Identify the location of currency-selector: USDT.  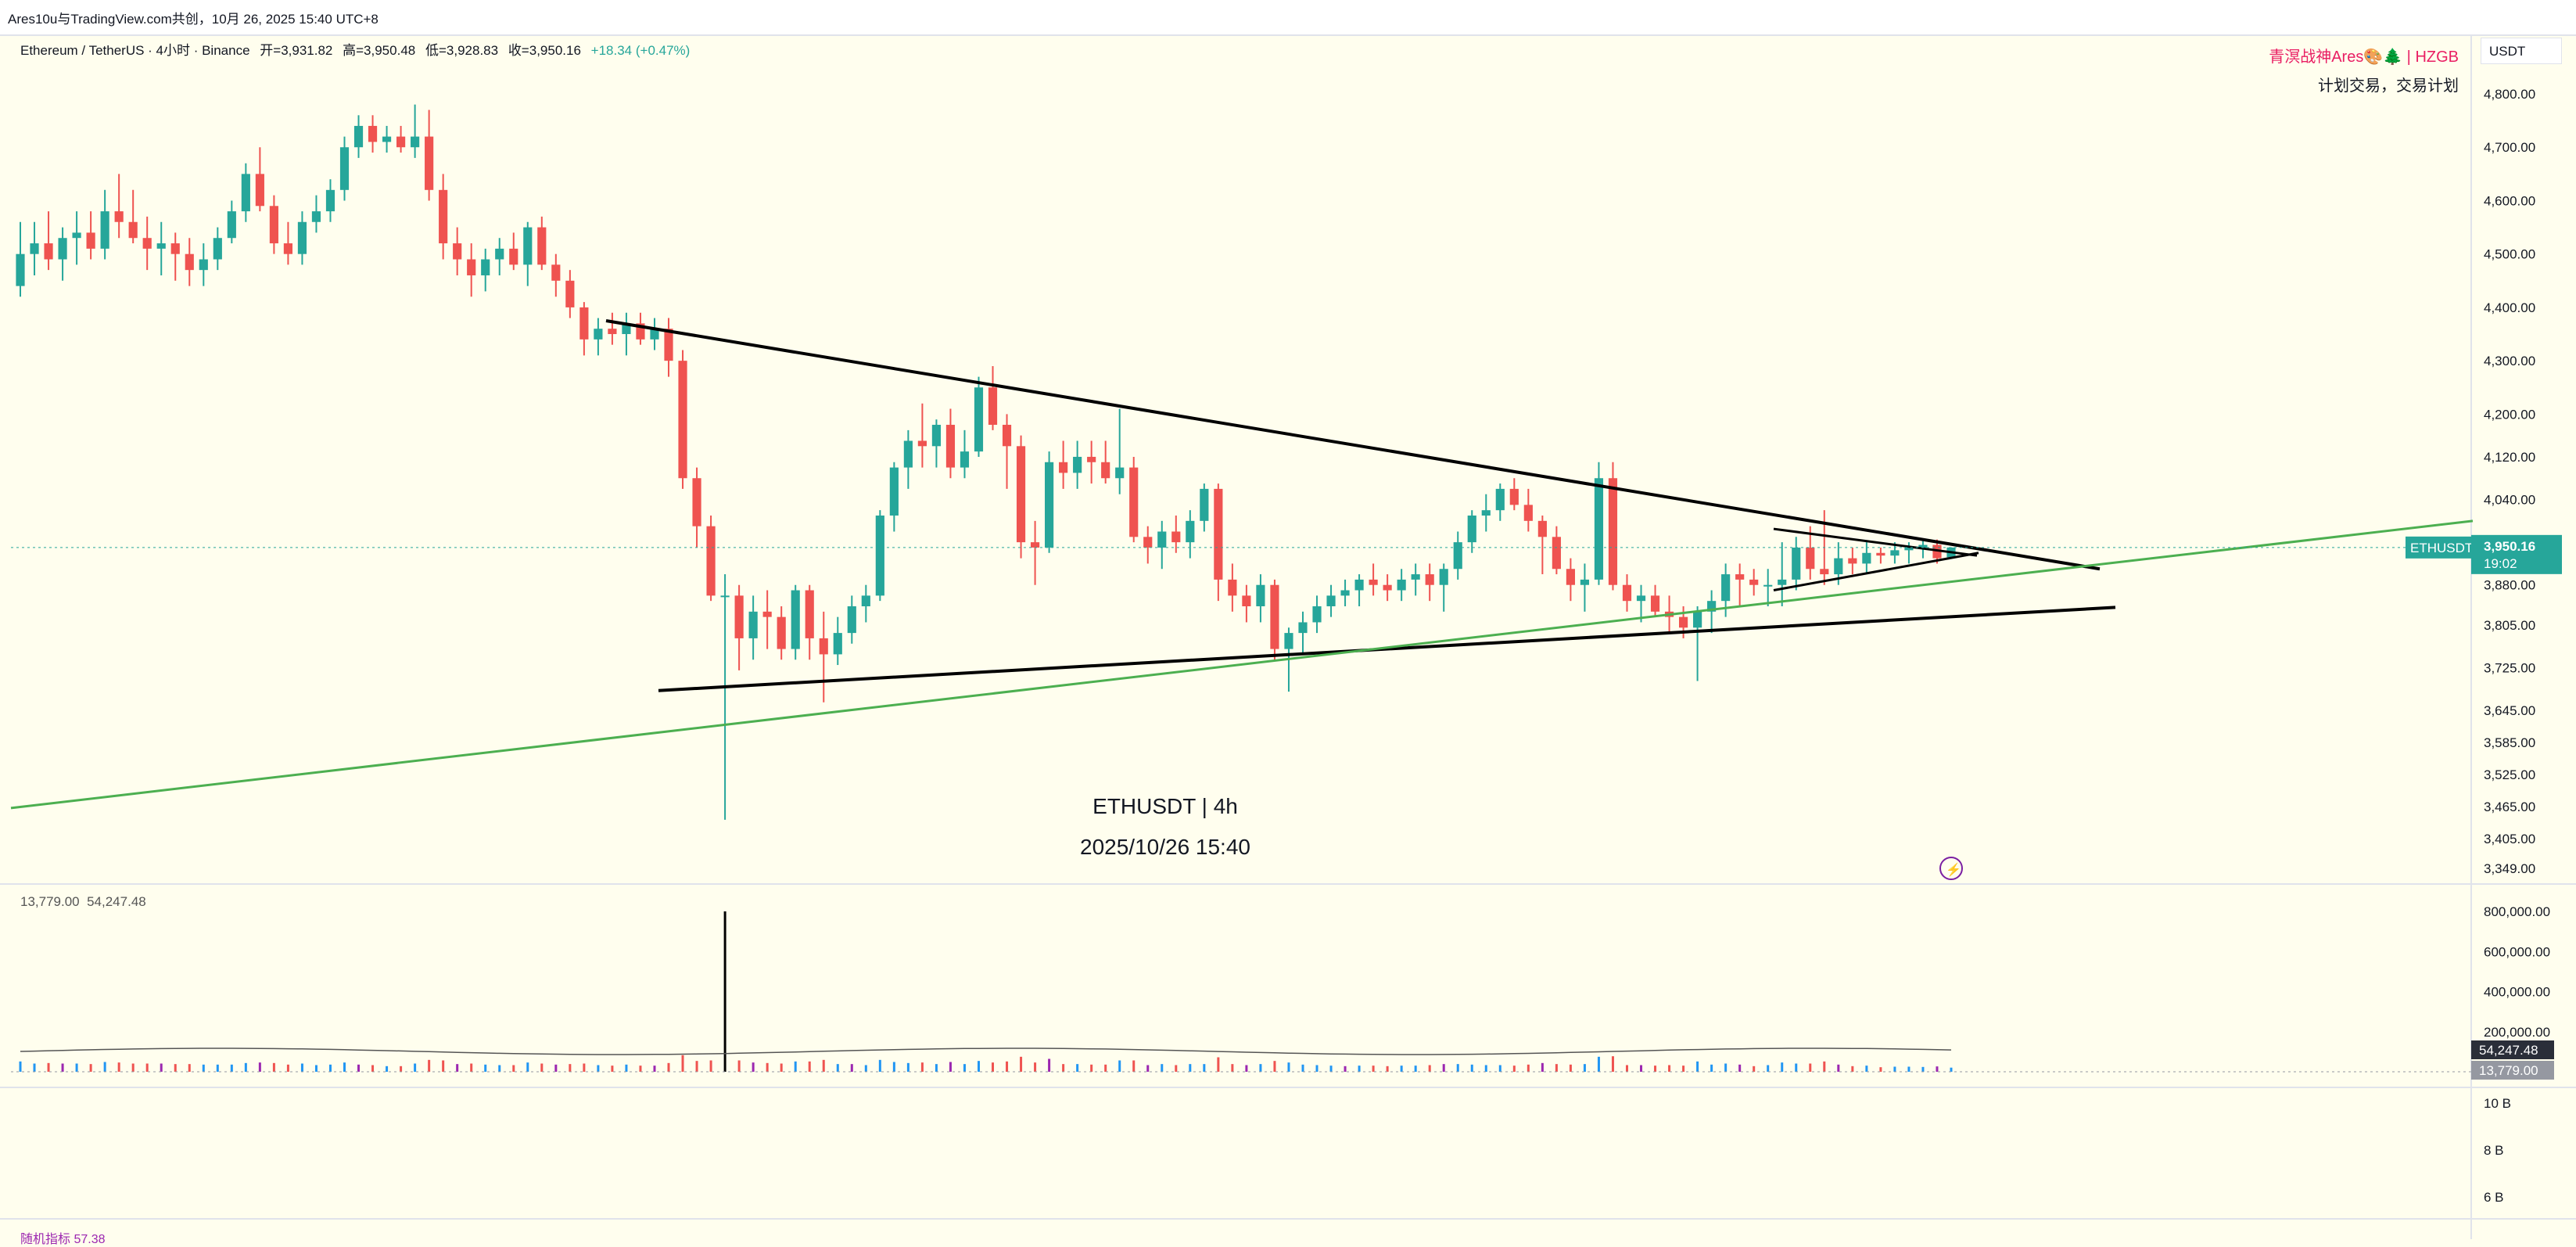
(2521, 51).